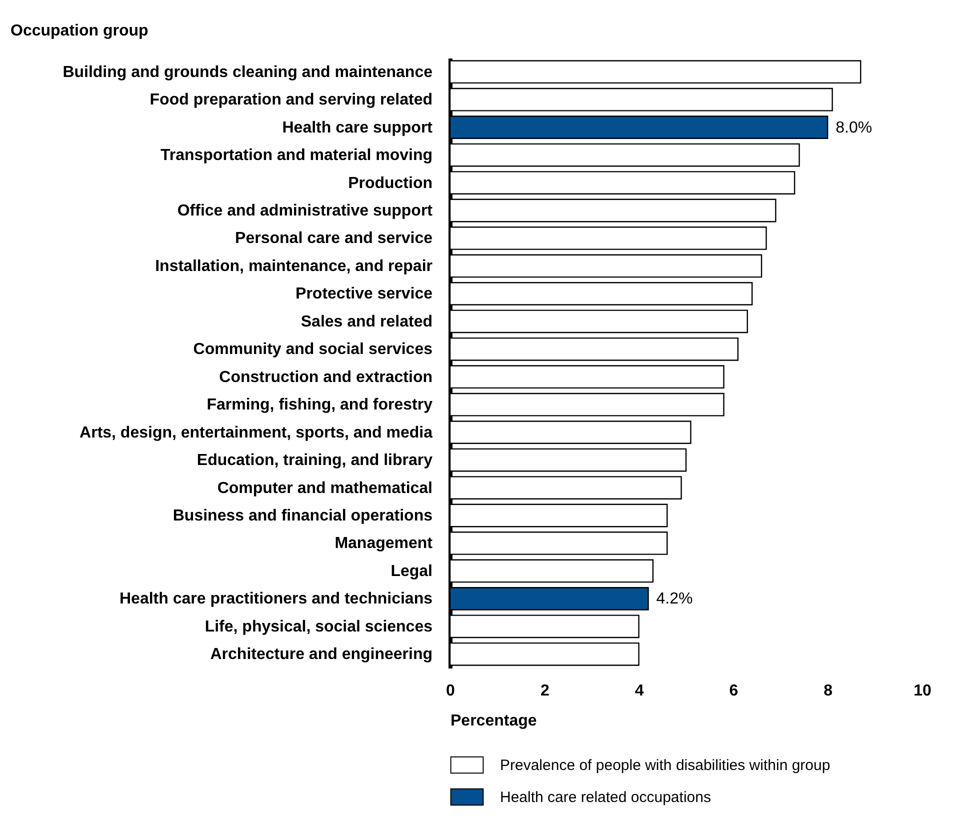  Describe the element at coordinates (639, 691) in the screenshot. I see `x-tick-label: 4` at that location.